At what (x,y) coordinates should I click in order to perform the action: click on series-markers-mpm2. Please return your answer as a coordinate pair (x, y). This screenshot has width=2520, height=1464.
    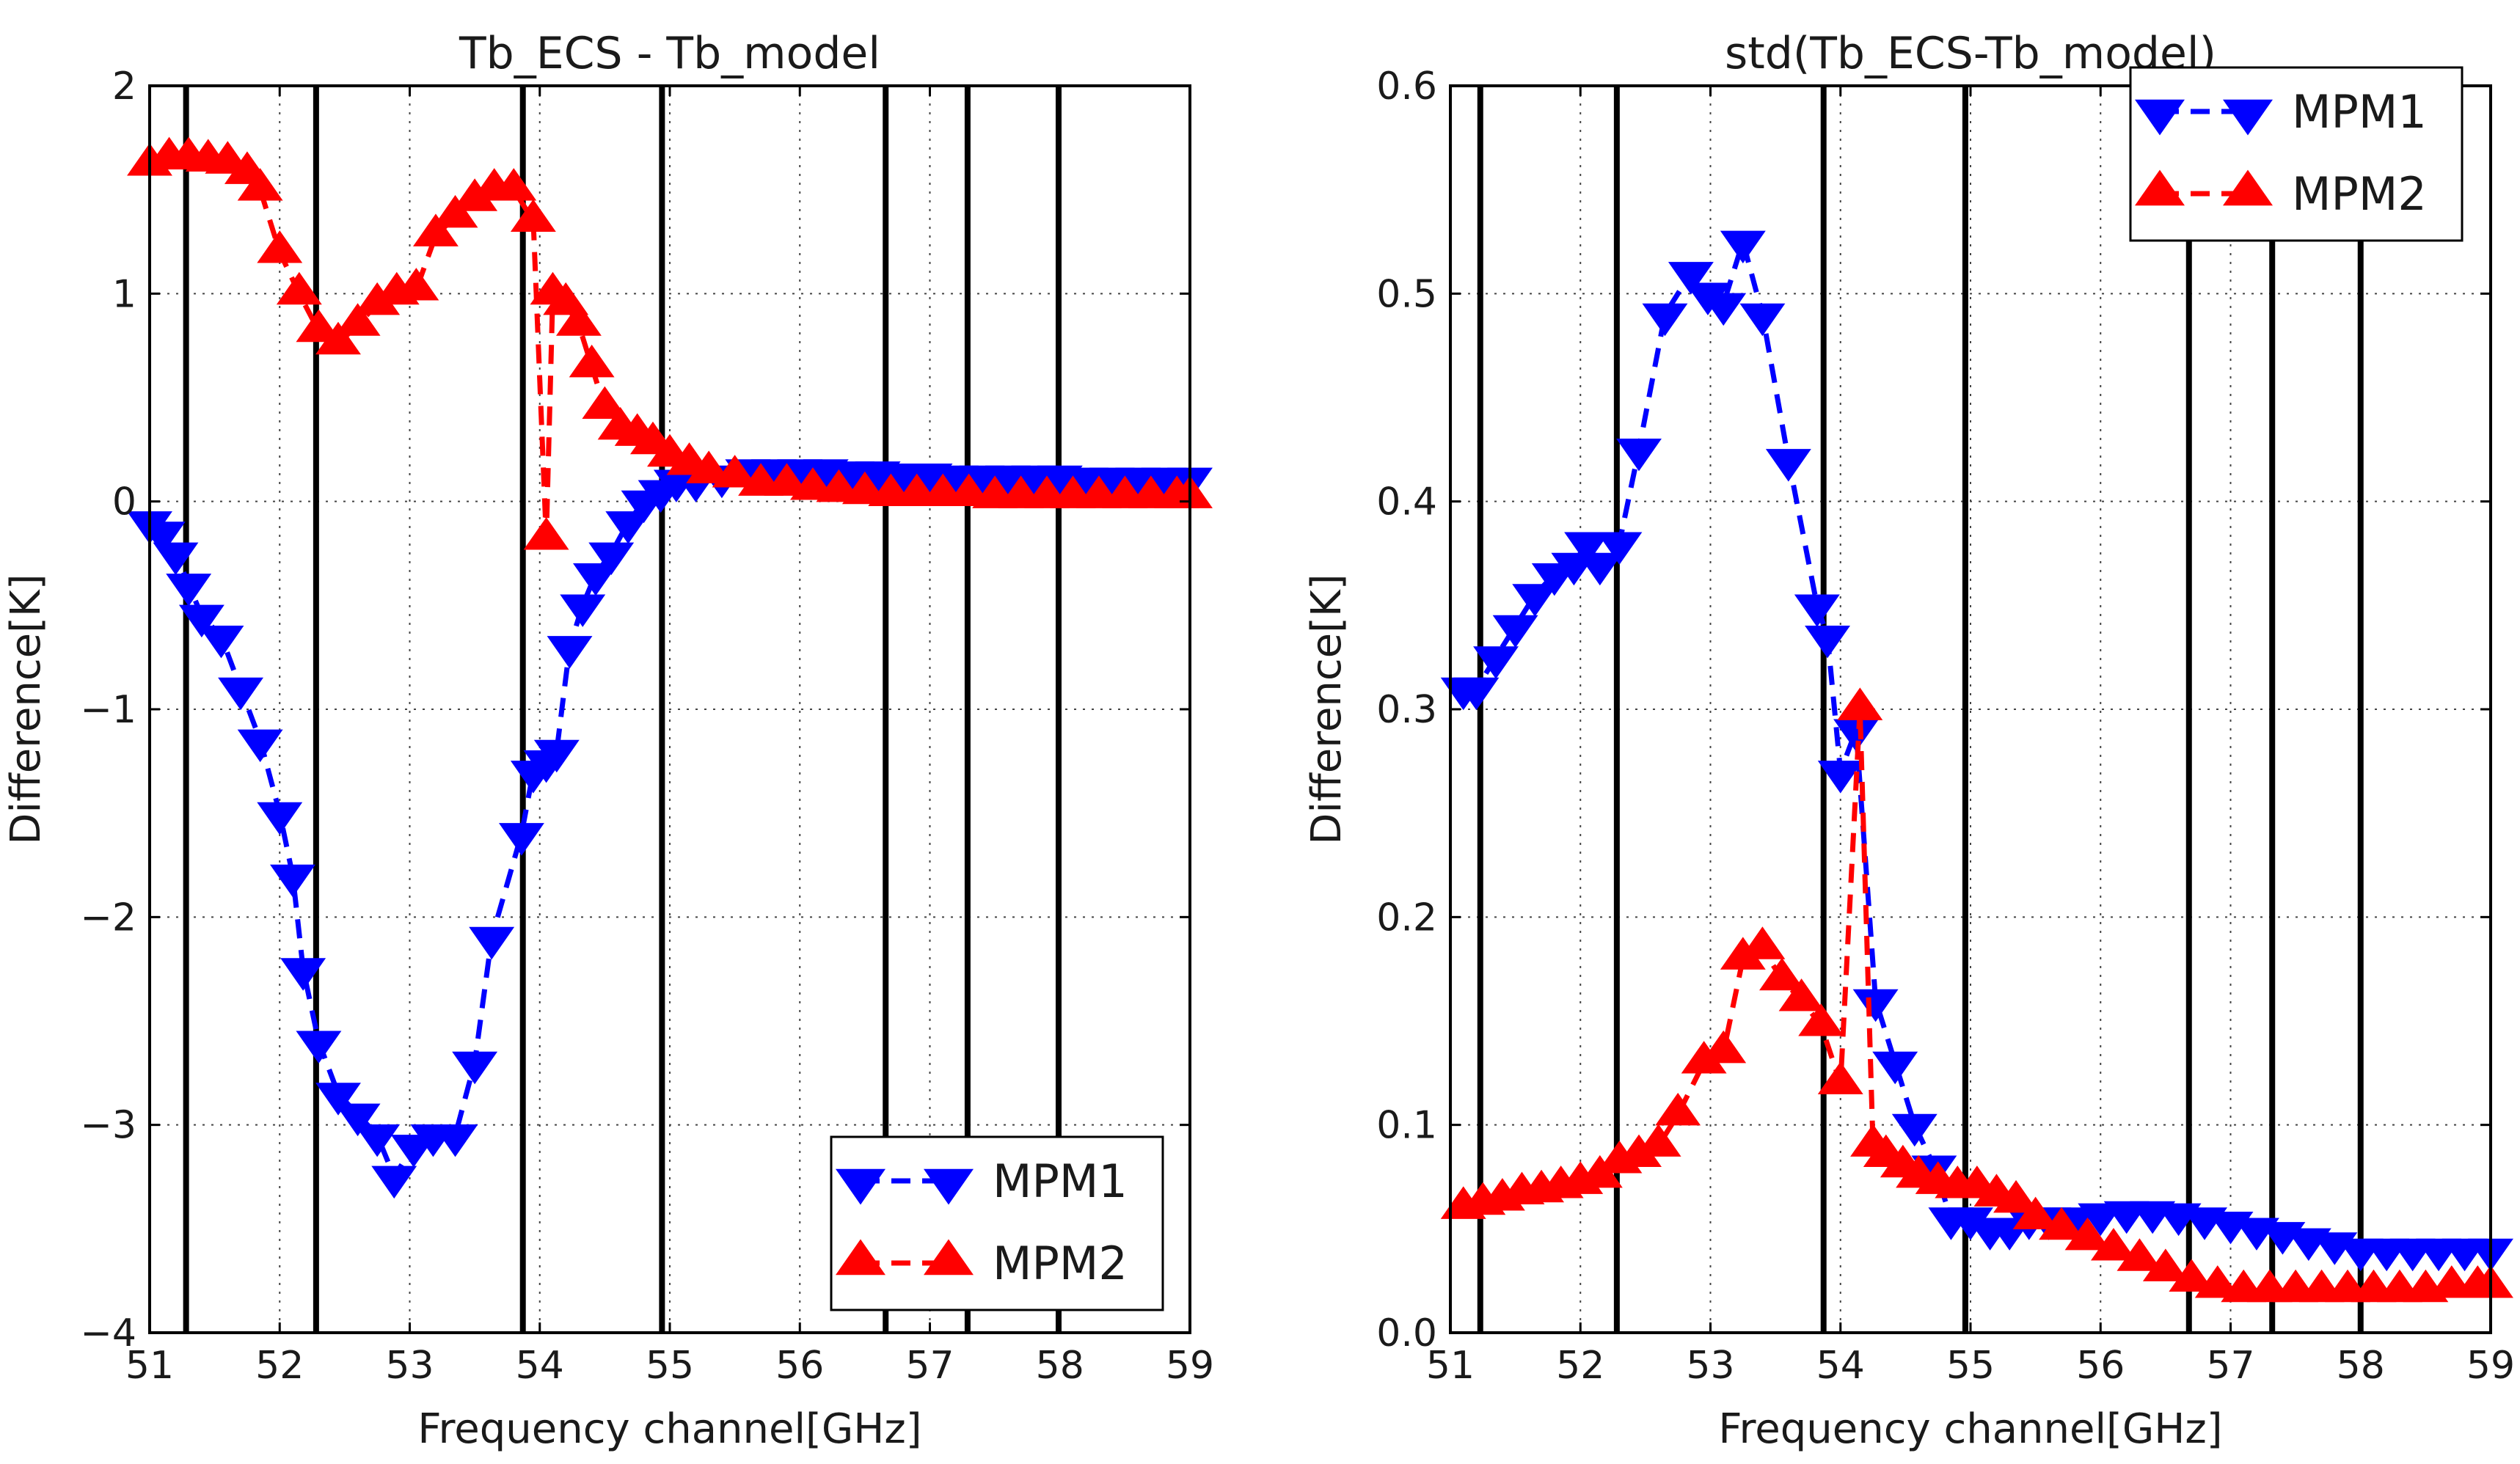
    Looking at the image, I should click on (670, 343).